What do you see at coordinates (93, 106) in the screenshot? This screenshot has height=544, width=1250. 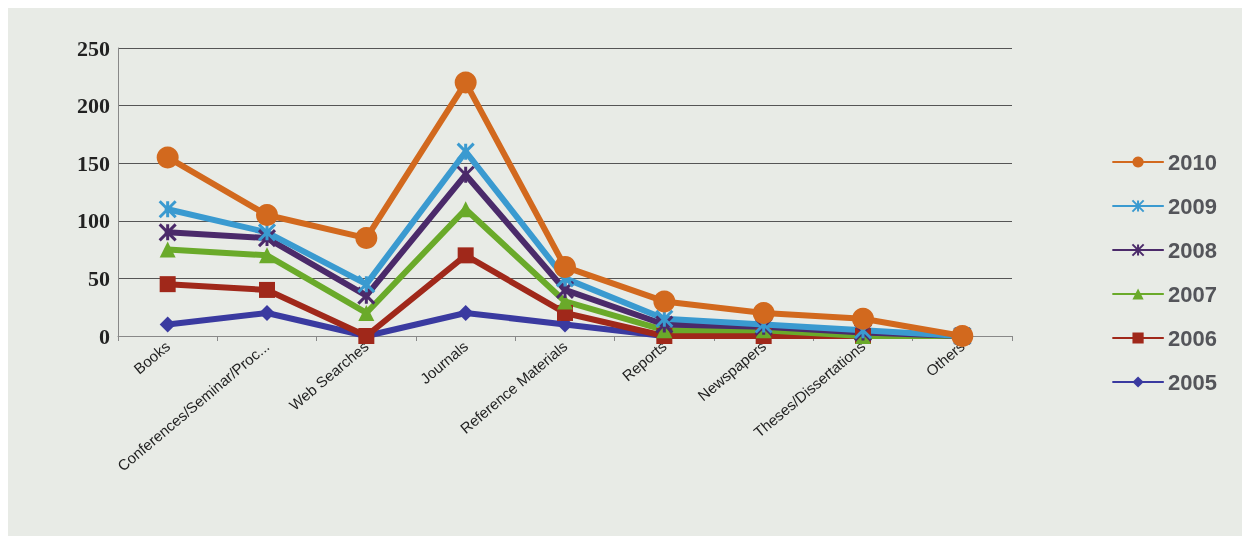 I see `y-tick-label: 200` at bounding box center [93, 106].